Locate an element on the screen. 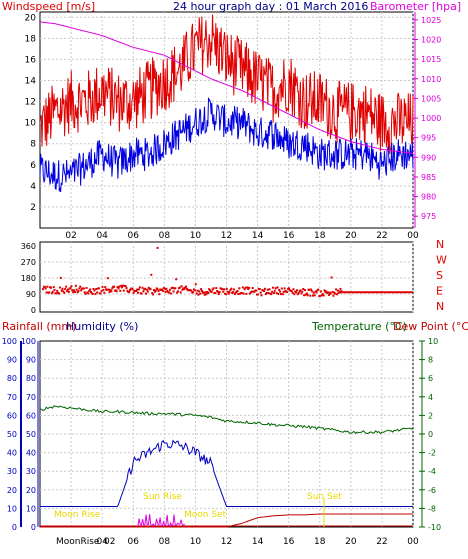 This screenshot has height=559, width=468. humidity-tick-label: 30 is located at coordinates (31, 471).